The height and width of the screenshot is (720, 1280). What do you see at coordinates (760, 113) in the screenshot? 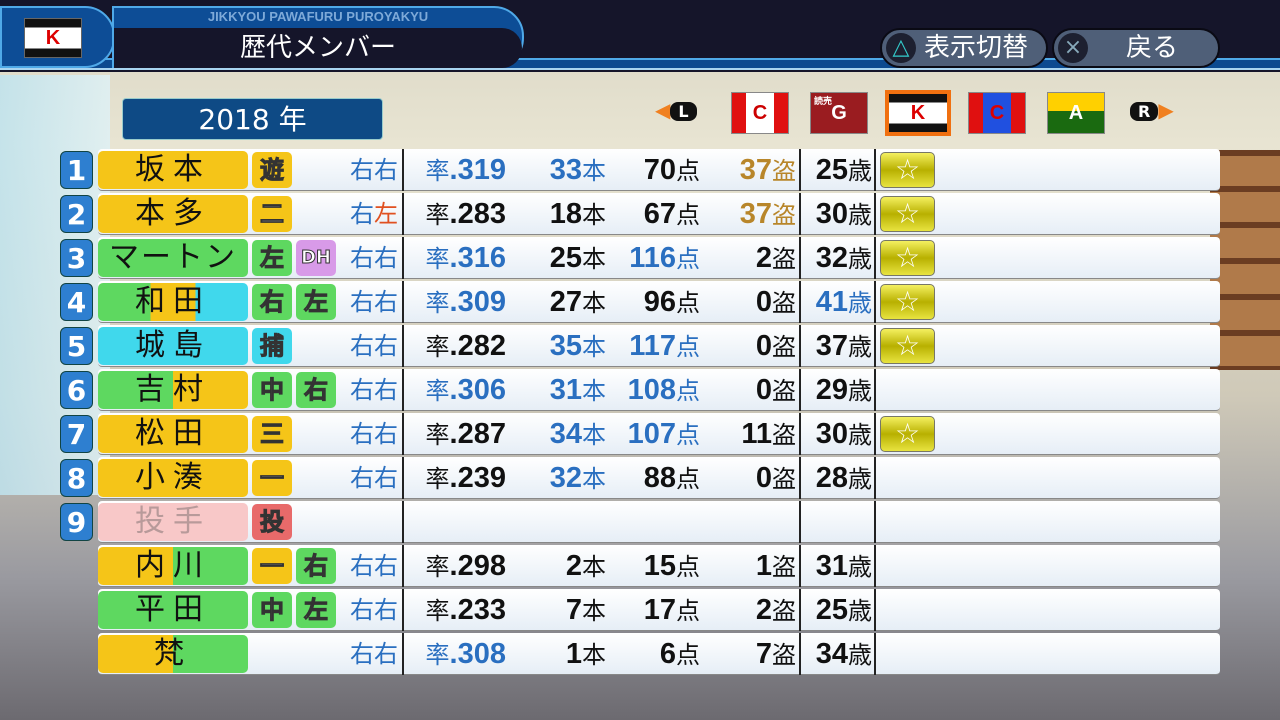
I see `team-flag-0: C` at bounding box center [760, 113].